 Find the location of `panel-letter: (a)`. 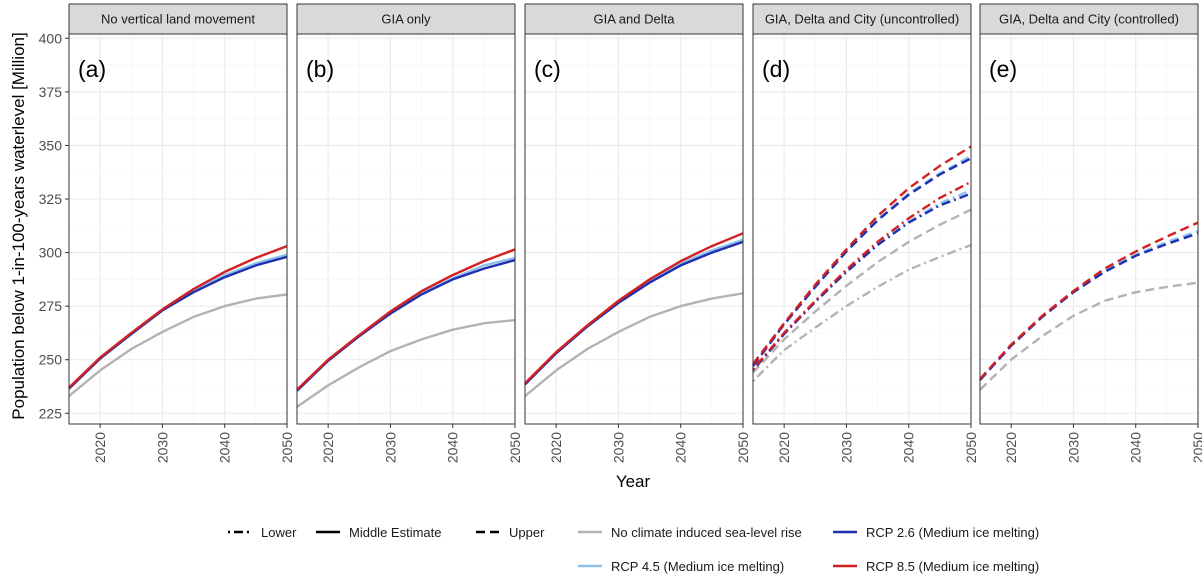

panel-letter: (a) is located at coordinates (92, 69).